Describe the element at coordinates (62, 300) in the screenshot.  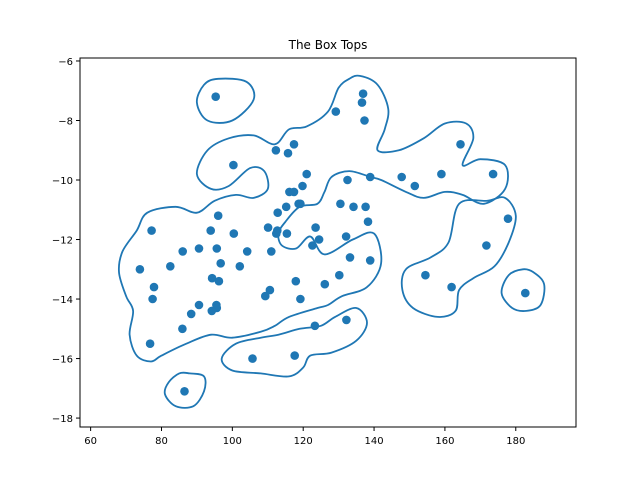
I see `y-tick-label: −14` at that location.